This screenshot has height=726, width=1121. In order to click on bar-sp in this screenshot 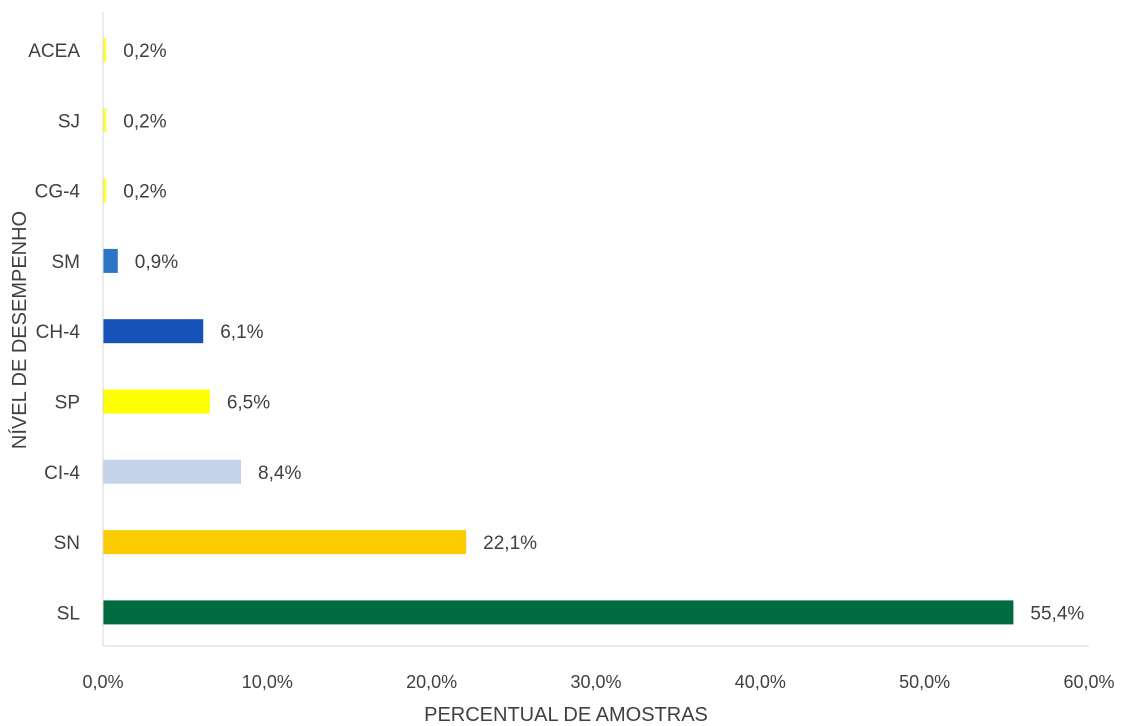, I will do `click(156, 401)`.